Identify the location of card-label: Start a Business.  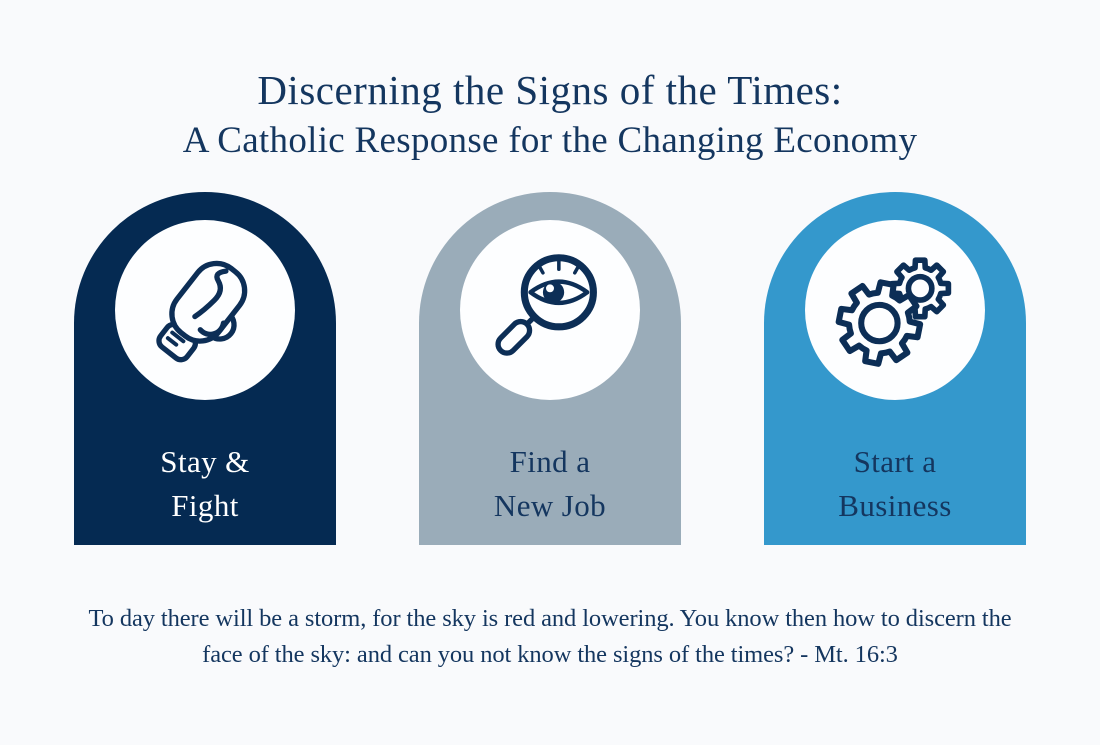
(895, 484).